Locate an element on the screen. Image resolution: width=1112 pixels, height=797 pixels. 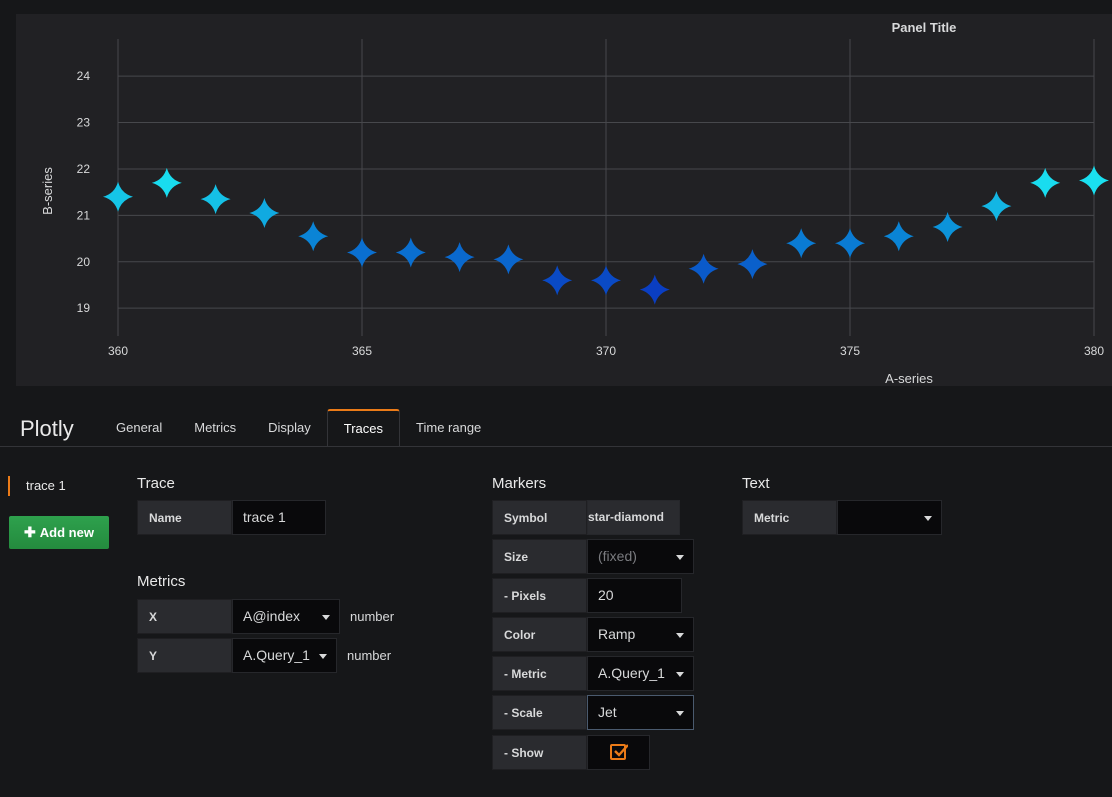
checkbox-checked-icon is located at coordinates (619, 752).